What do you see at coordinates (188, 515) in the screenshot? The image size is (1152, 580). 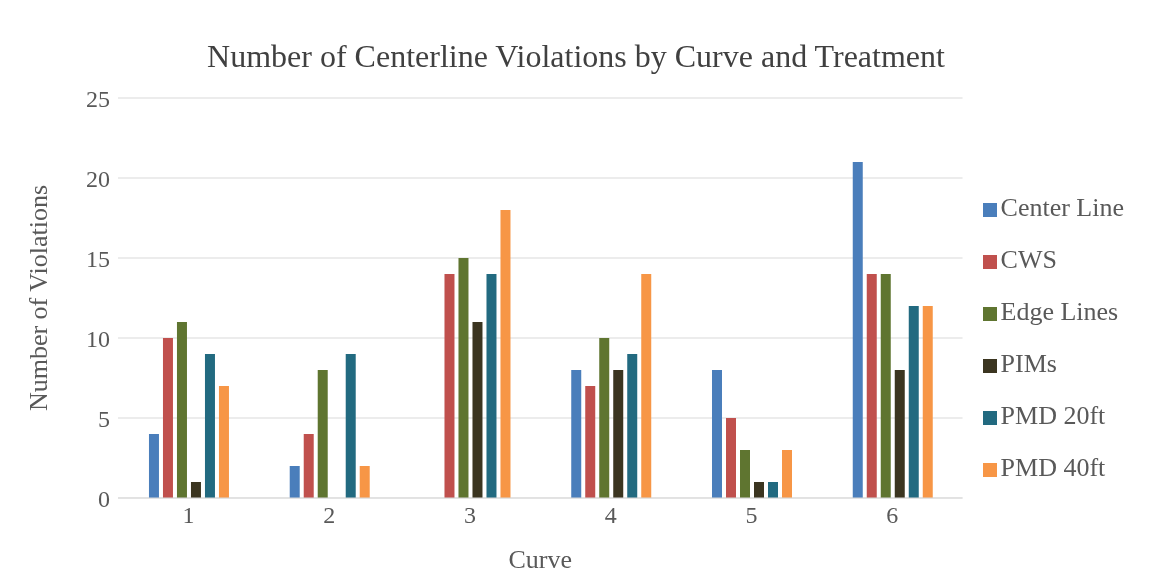 I see `x-tick-label: 1` at bounding box center [188, 515].